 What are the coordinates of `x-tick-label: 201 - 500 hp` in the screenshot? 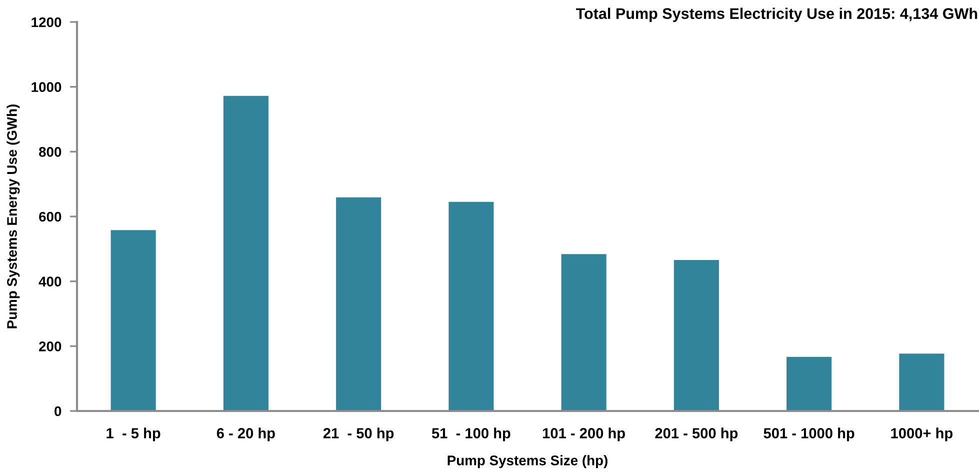 It's located at (696, 435).